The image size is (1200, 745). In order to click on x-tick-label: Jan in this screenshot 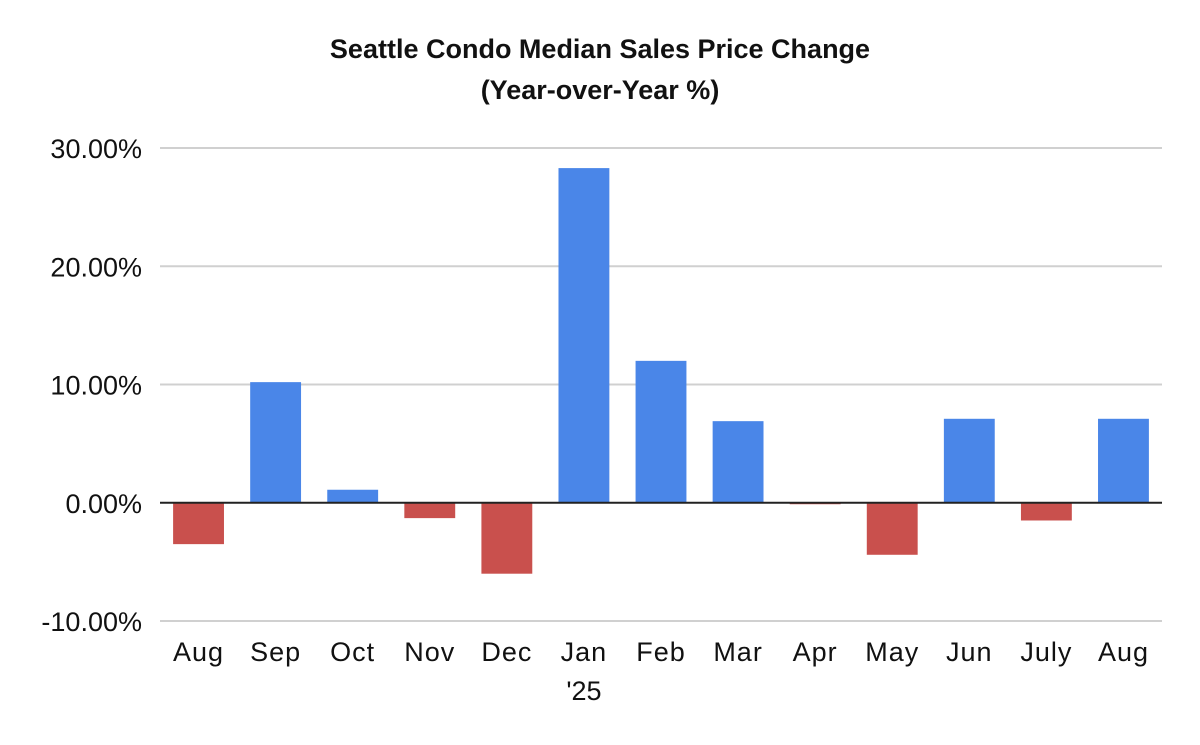, I will do `click(584, 652)`.